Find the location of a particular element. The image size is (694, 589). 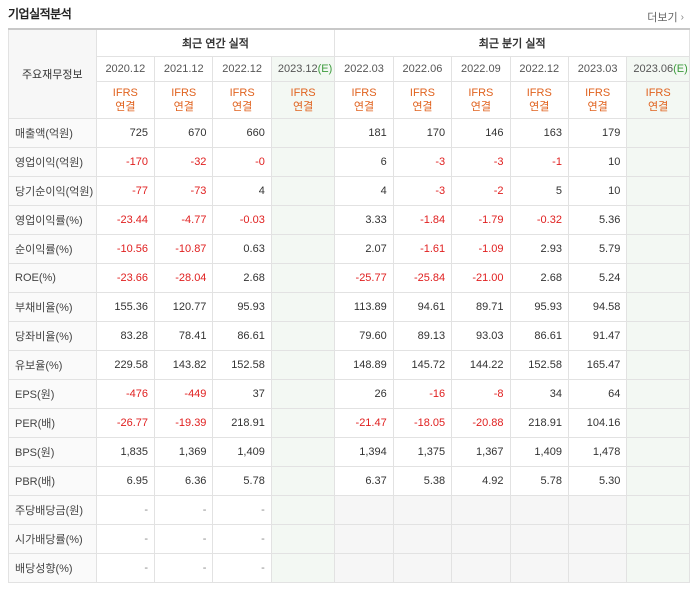

table-cell: -26.77 is located at coordinates (125, 422).